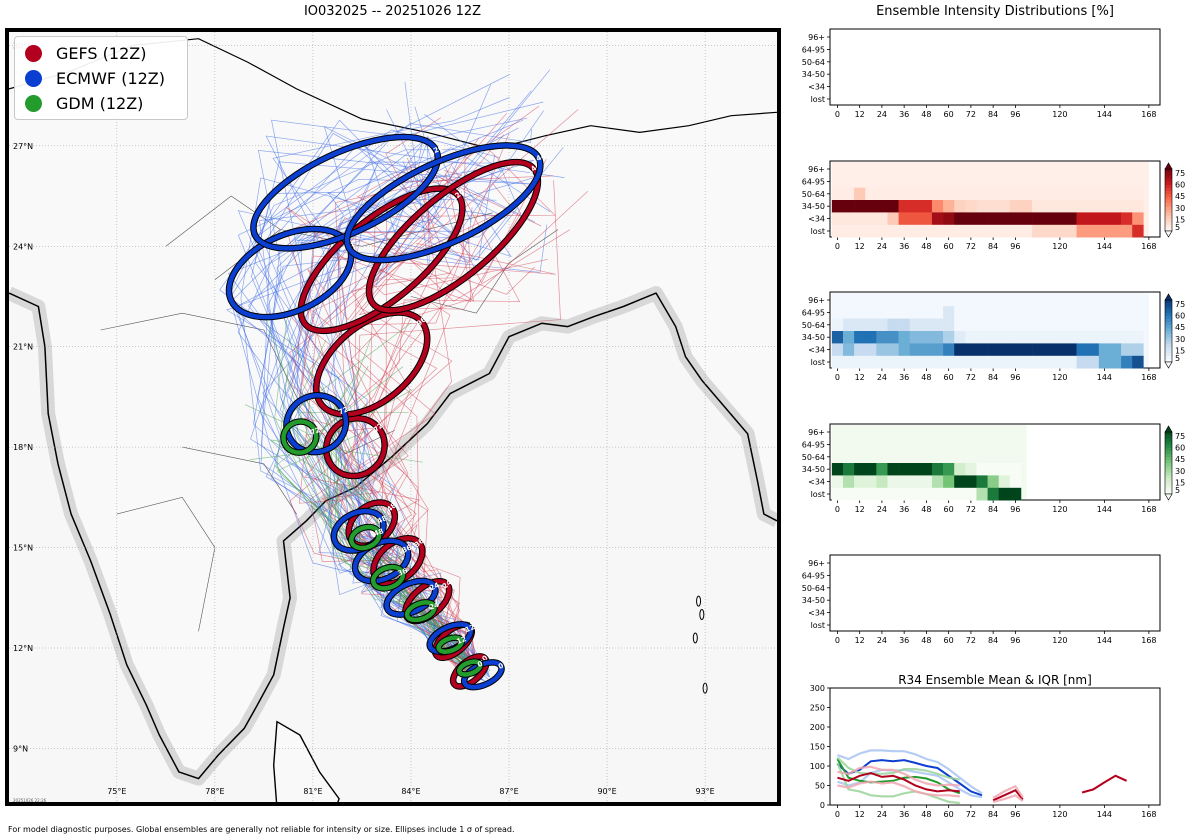  Describe the element at coordinates (1168, 234) in the screenshot. I see `colorbar-arrow-bottom` at that location.